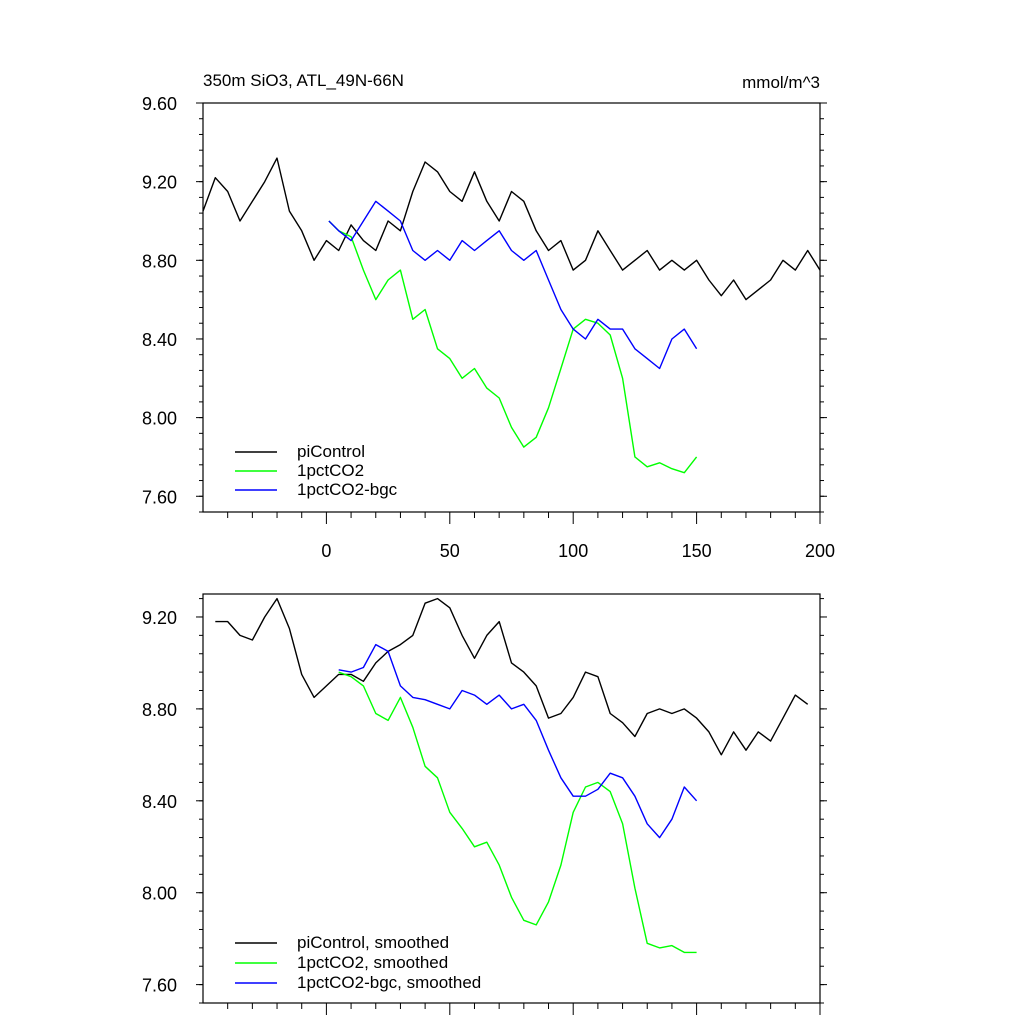 Image resolution: width=1024 pixels, height=1024 pixels. I want to click on x-tick-label: 50, so click(450, 551).